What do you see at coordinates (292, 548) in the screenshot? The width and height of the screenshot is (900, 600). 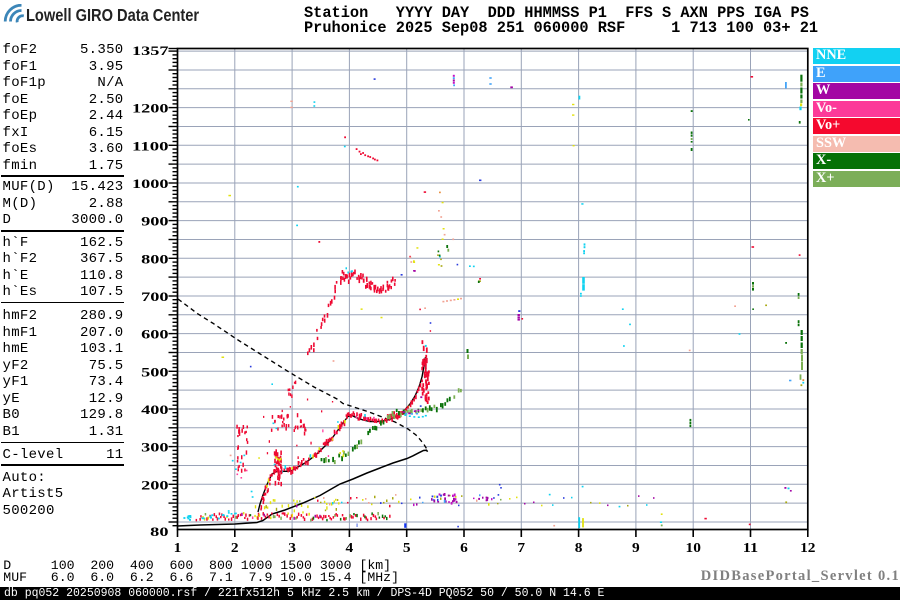 I see `svg-text: 3` at bounding box center [292, 548].